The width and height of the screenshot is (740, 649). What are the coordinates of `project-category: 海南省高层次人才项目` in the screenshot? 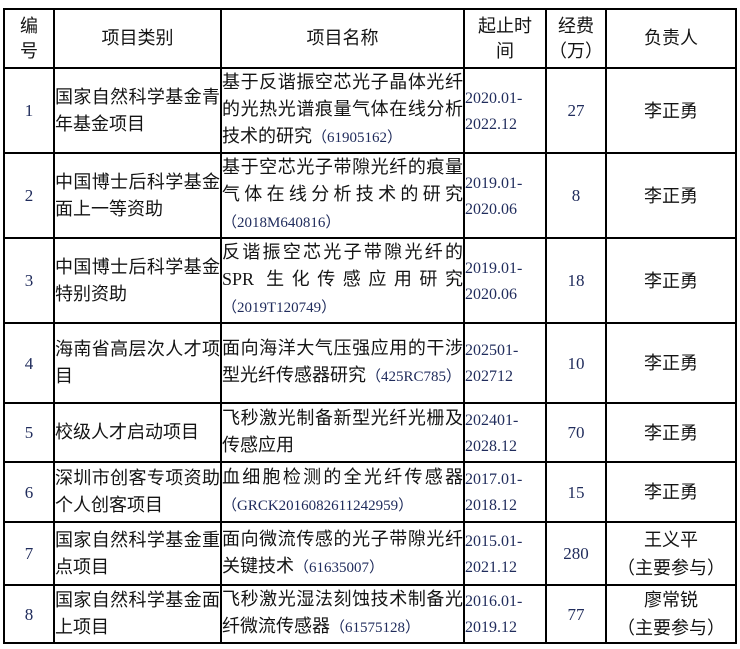 It's located at (137, 363).